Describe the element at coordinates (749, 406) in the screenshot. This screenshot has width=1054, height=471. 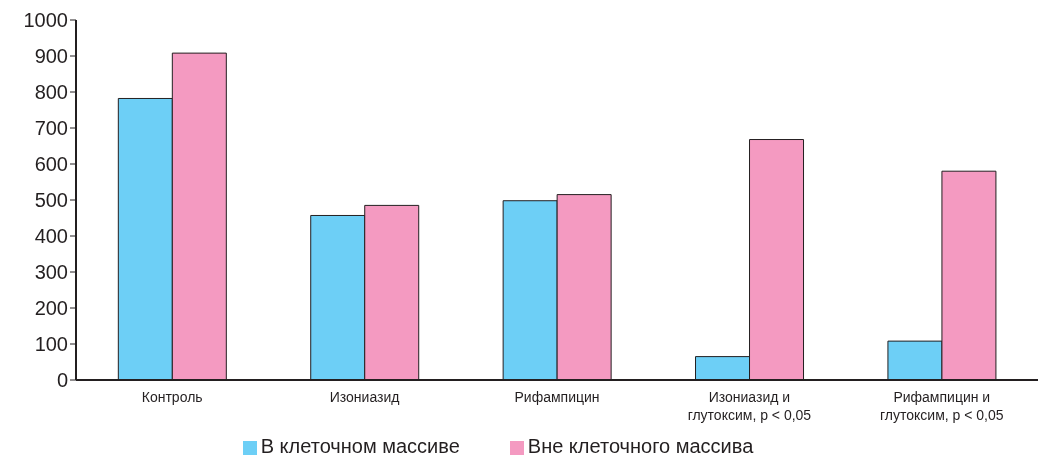
I see `x-tick-label: Изониазид и глутоксим, p < 0,05` at that location.